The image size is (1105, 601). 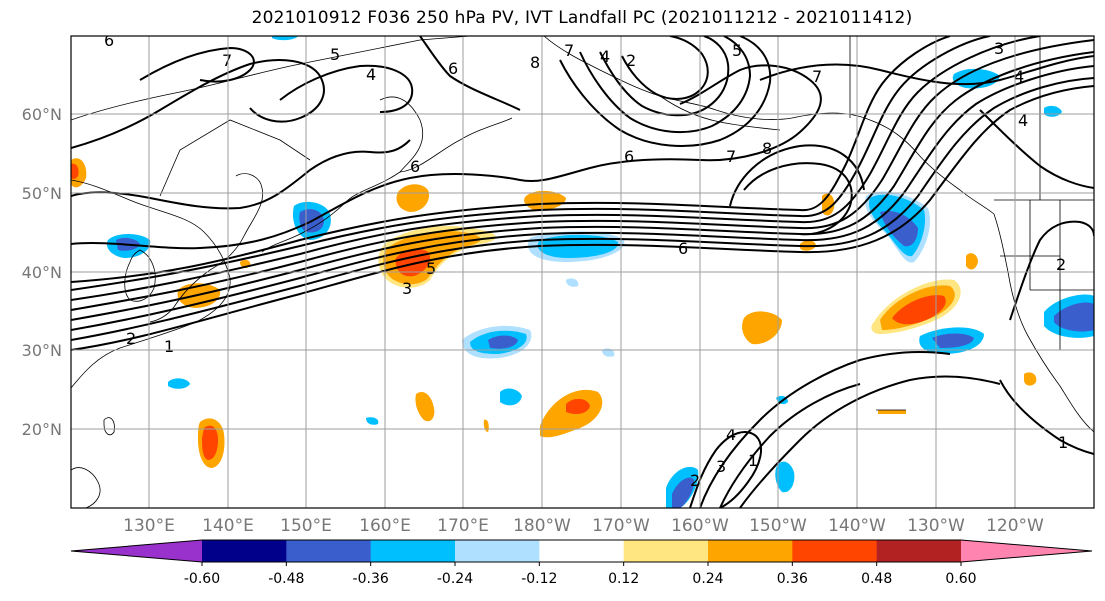 What do you see at coordinates (700, 526) in the screenshot?
I see `longitude-label: 160°W` at bounding box center [700, 526].